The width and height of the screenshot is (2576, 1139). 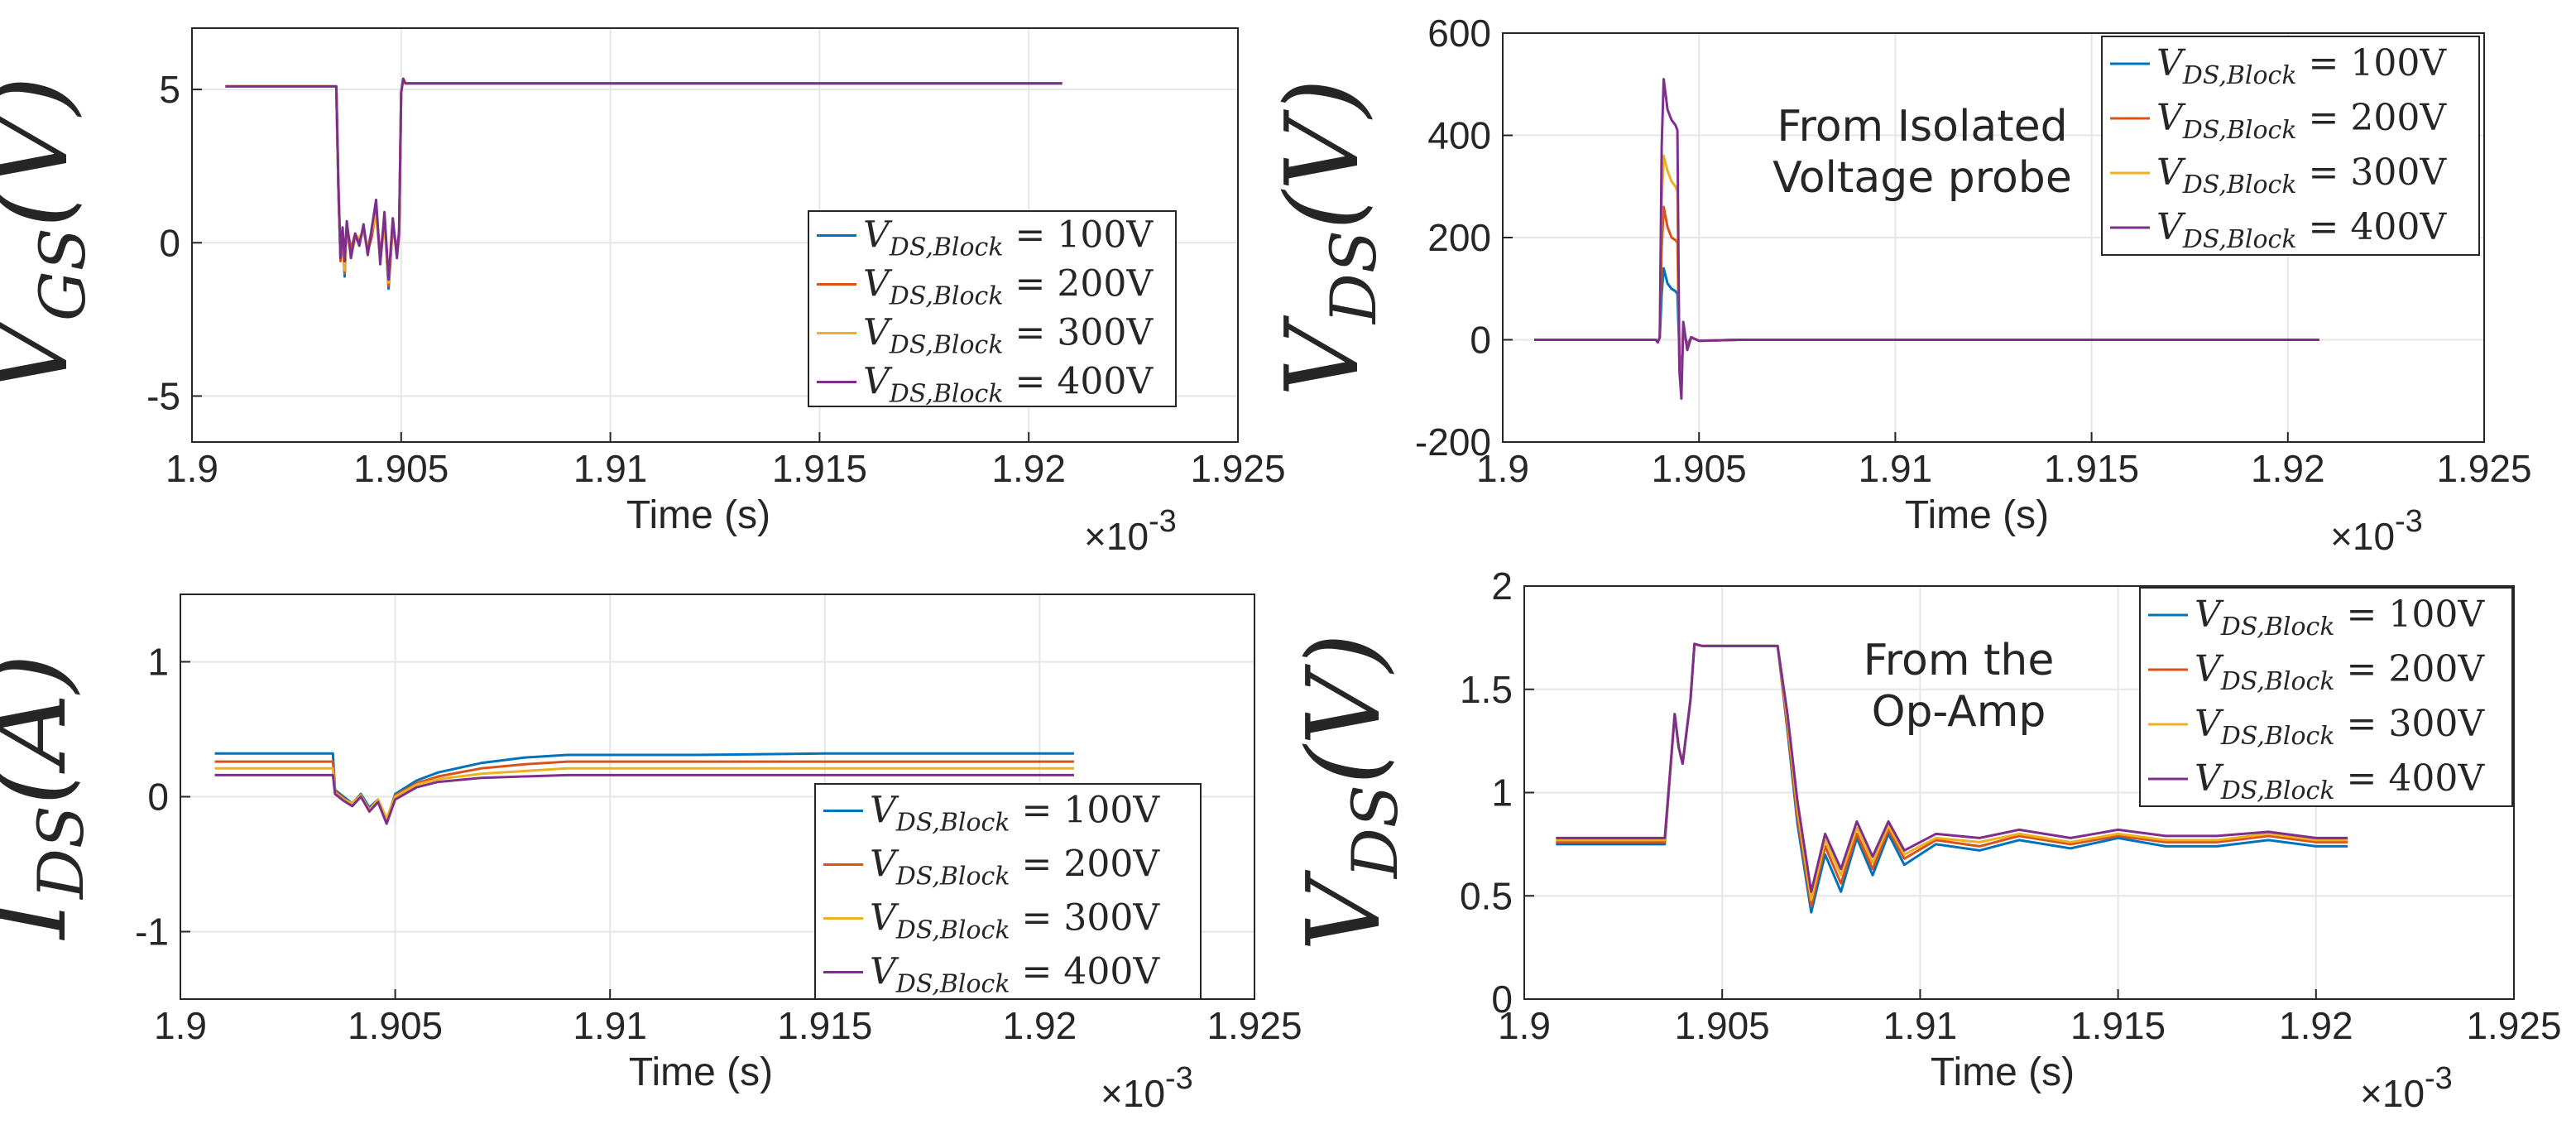 I want to click on y-tick-label: -1, so click(x=152, y=932).